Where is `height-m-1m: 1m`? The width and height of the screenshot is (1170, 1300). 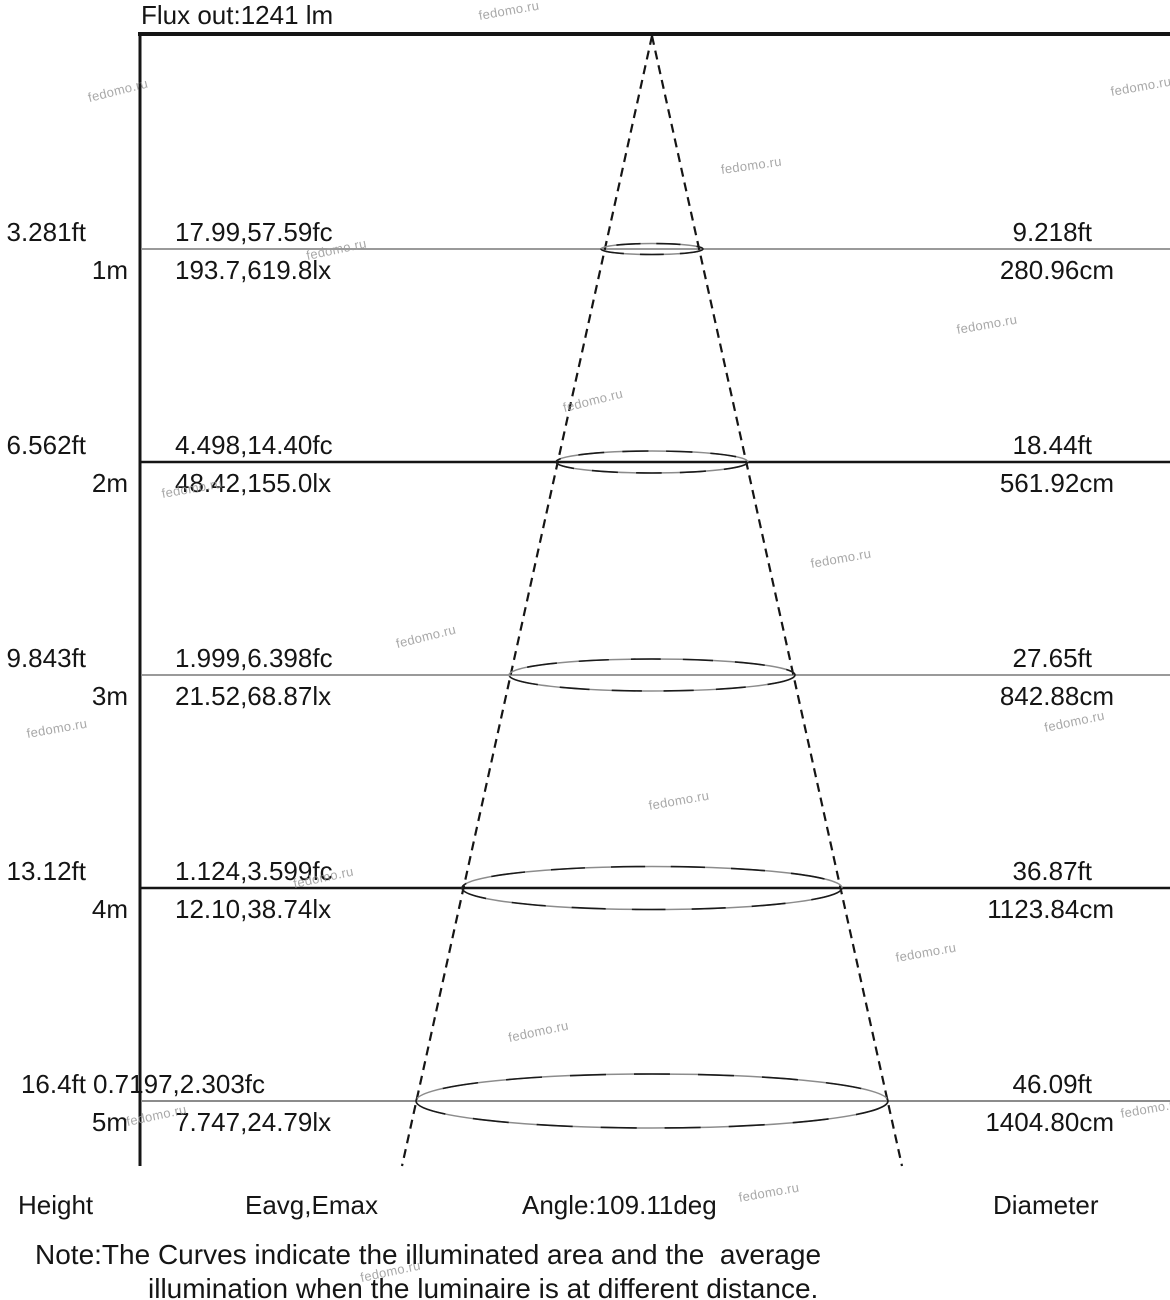
height-m-1m: 1m is located at coordinates (109, 270).